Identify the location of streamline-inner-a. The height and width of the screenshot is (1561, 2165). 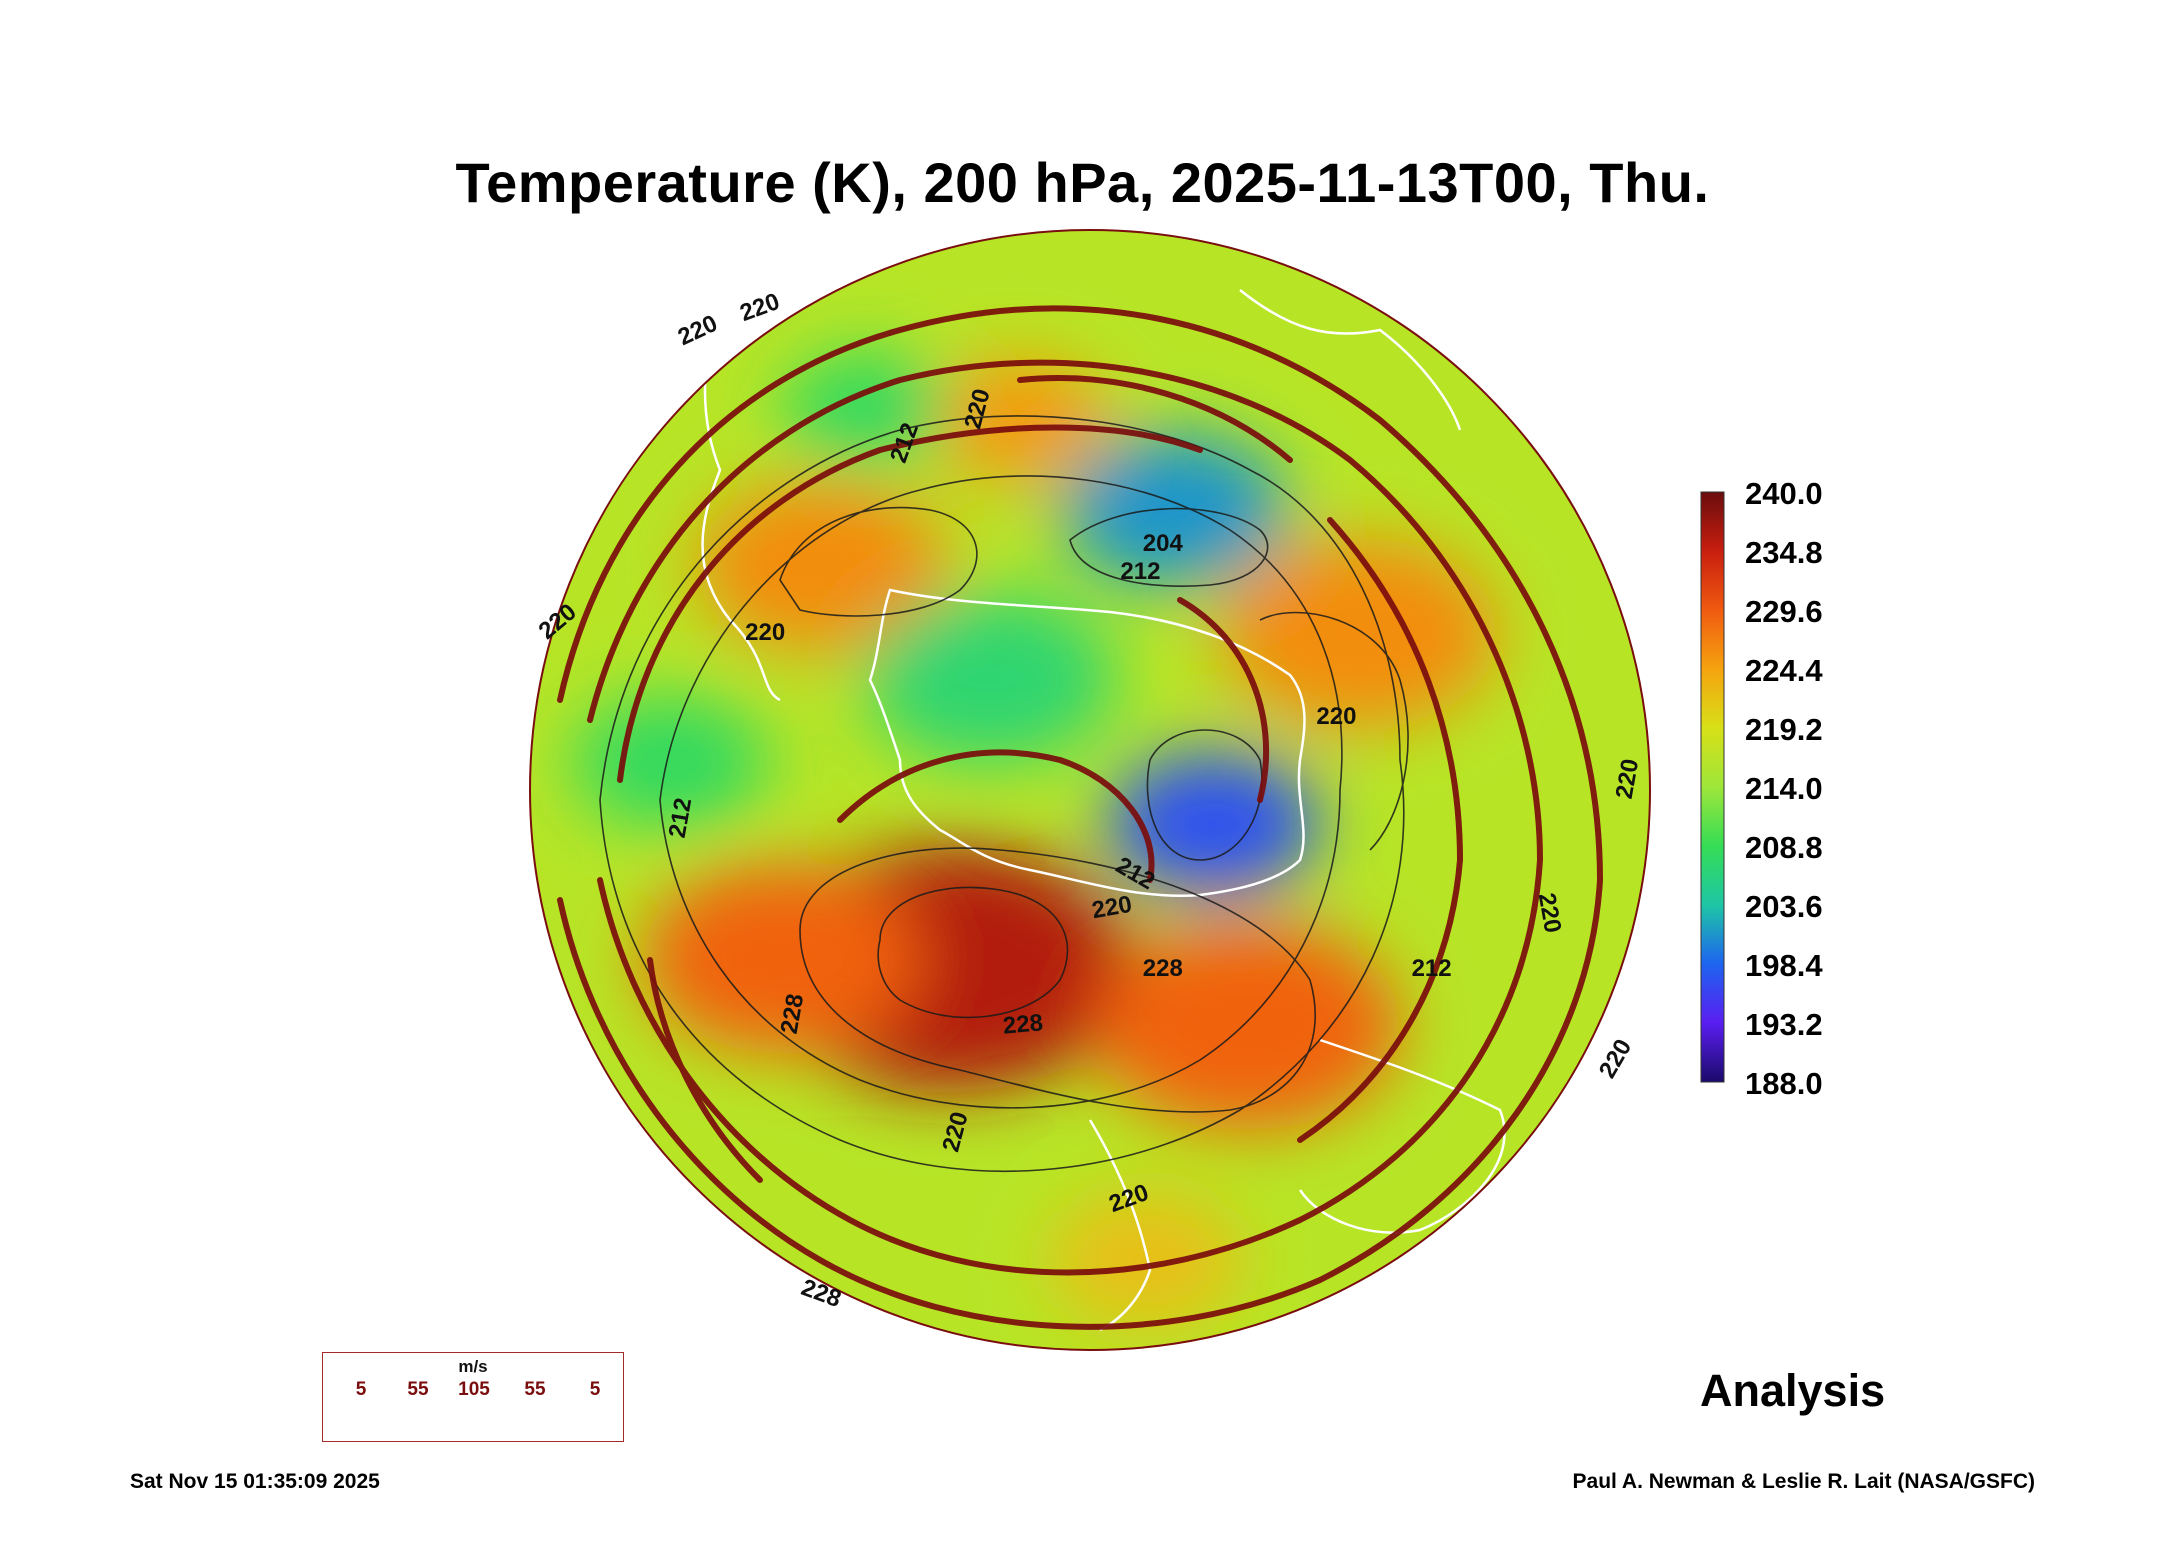
(910, 603).